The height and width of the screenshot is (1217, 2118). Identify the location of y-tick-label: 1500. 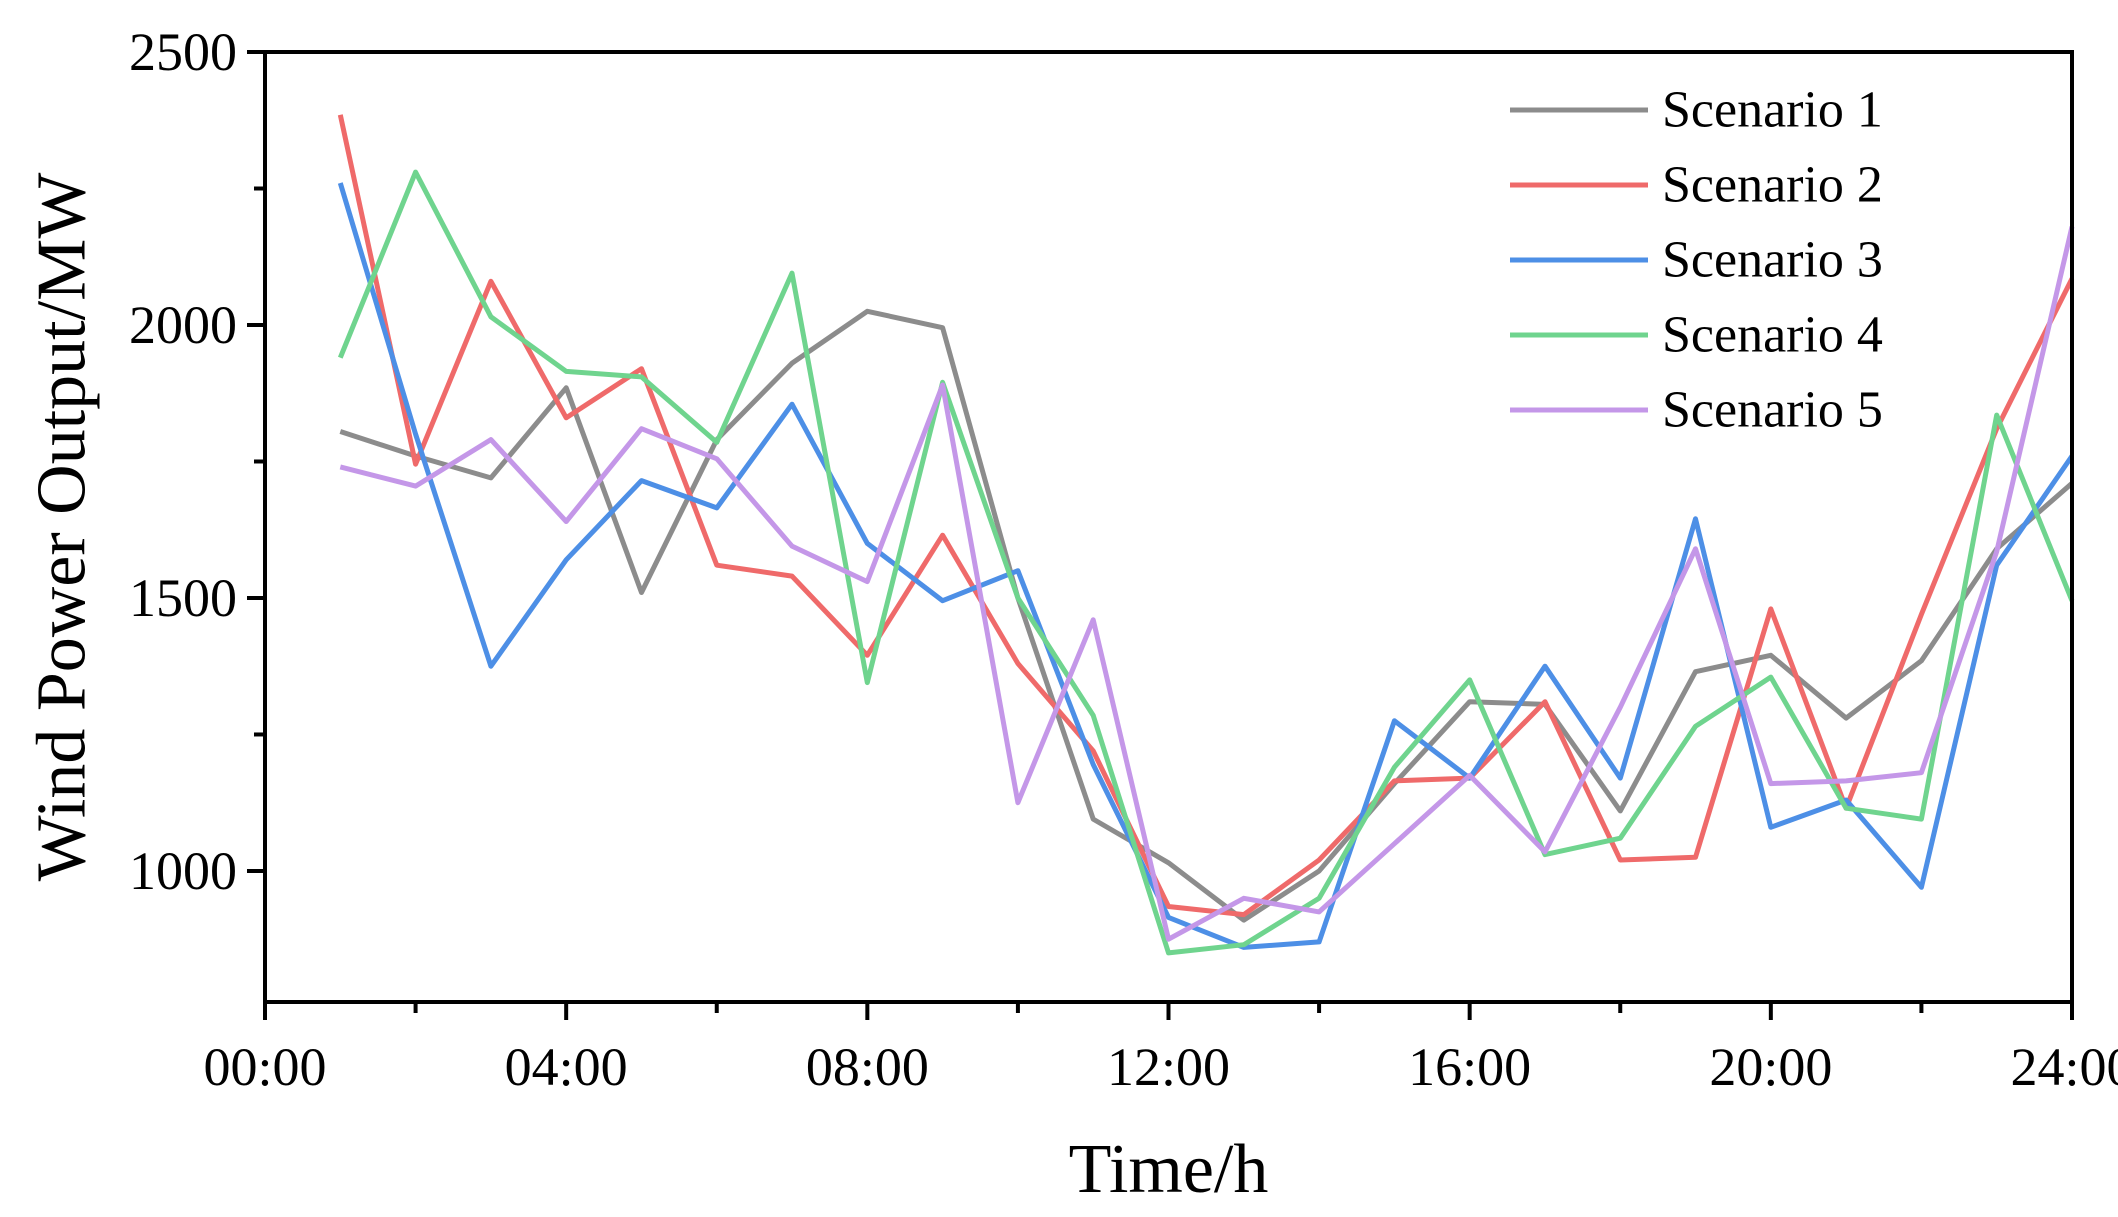
(183, 598).